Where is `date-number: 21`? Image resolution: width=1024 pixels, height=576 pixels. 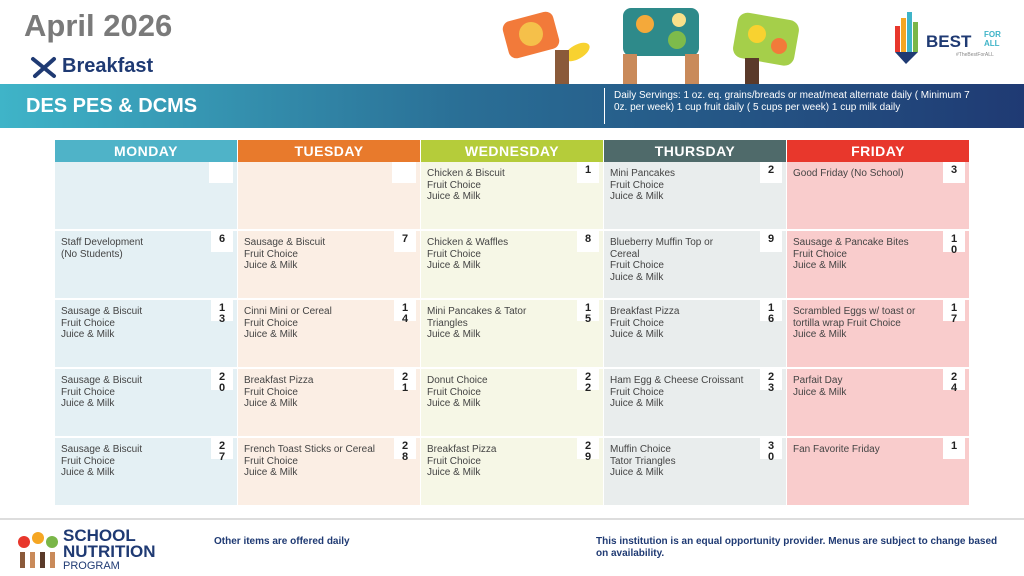 date-number: 21 is located at coordinates (405, 382).